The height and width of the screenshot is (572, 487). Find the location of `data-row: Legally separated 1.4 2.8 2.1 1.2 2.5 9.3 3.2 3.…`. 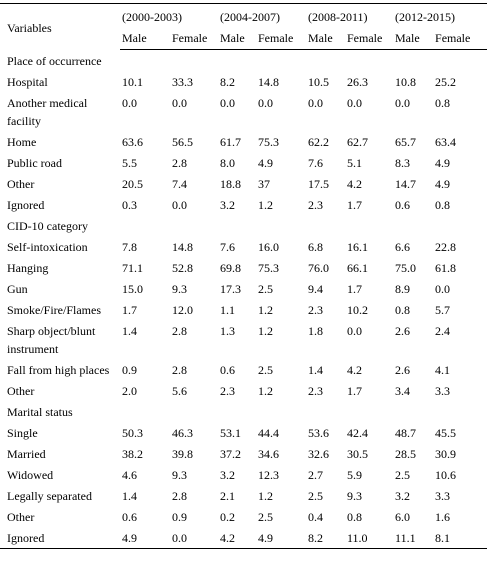

data-row: Legally separated 1.4 2.8 2.1 1.2 2.5 9.3 3.2 3.… is located at coordinates (243, 495).